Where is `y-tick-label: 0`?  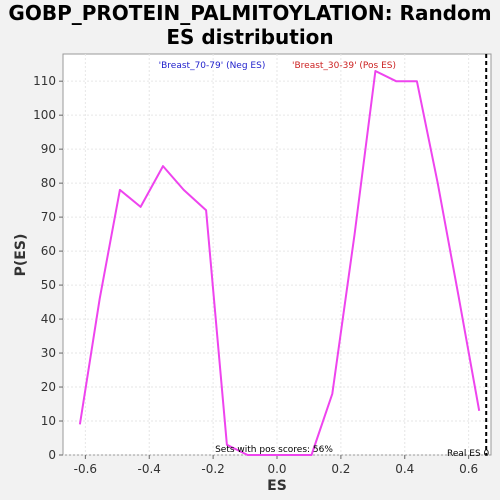
y-tick-label: 0 is located at coordinates (52, 455).